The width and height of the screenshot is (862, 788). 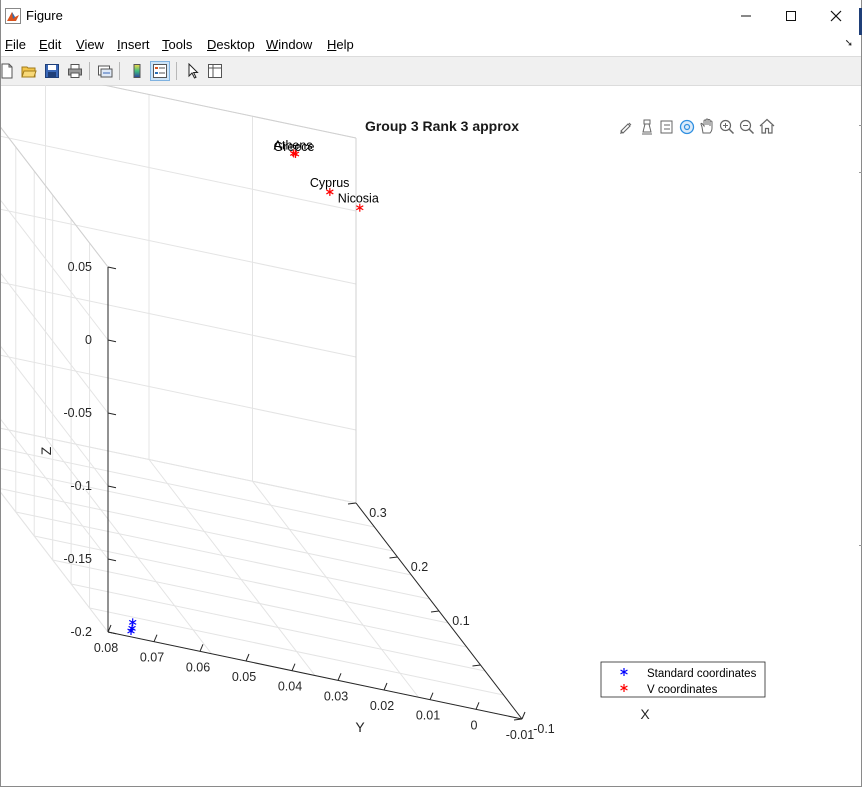 What do you see at coordinates (105, 71) in the screenshot?
I see `link-plot-icon` at bounding box center [105, 71].